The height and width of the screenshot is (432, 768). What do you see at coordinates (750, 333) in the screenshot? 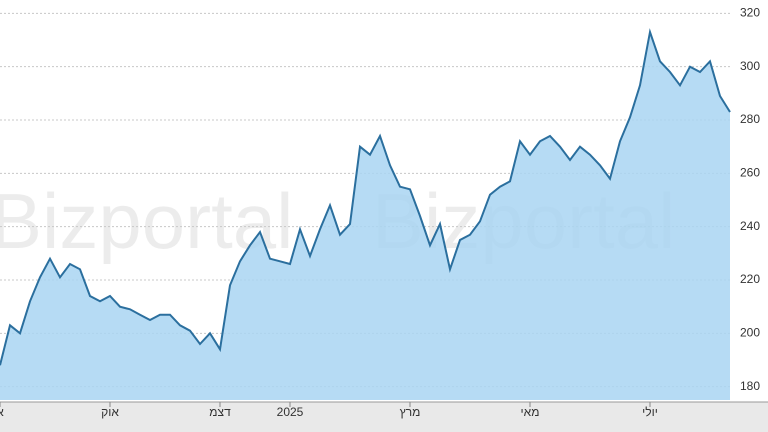
I see `y-tick-label: 200` at bounding box center [750, 333].